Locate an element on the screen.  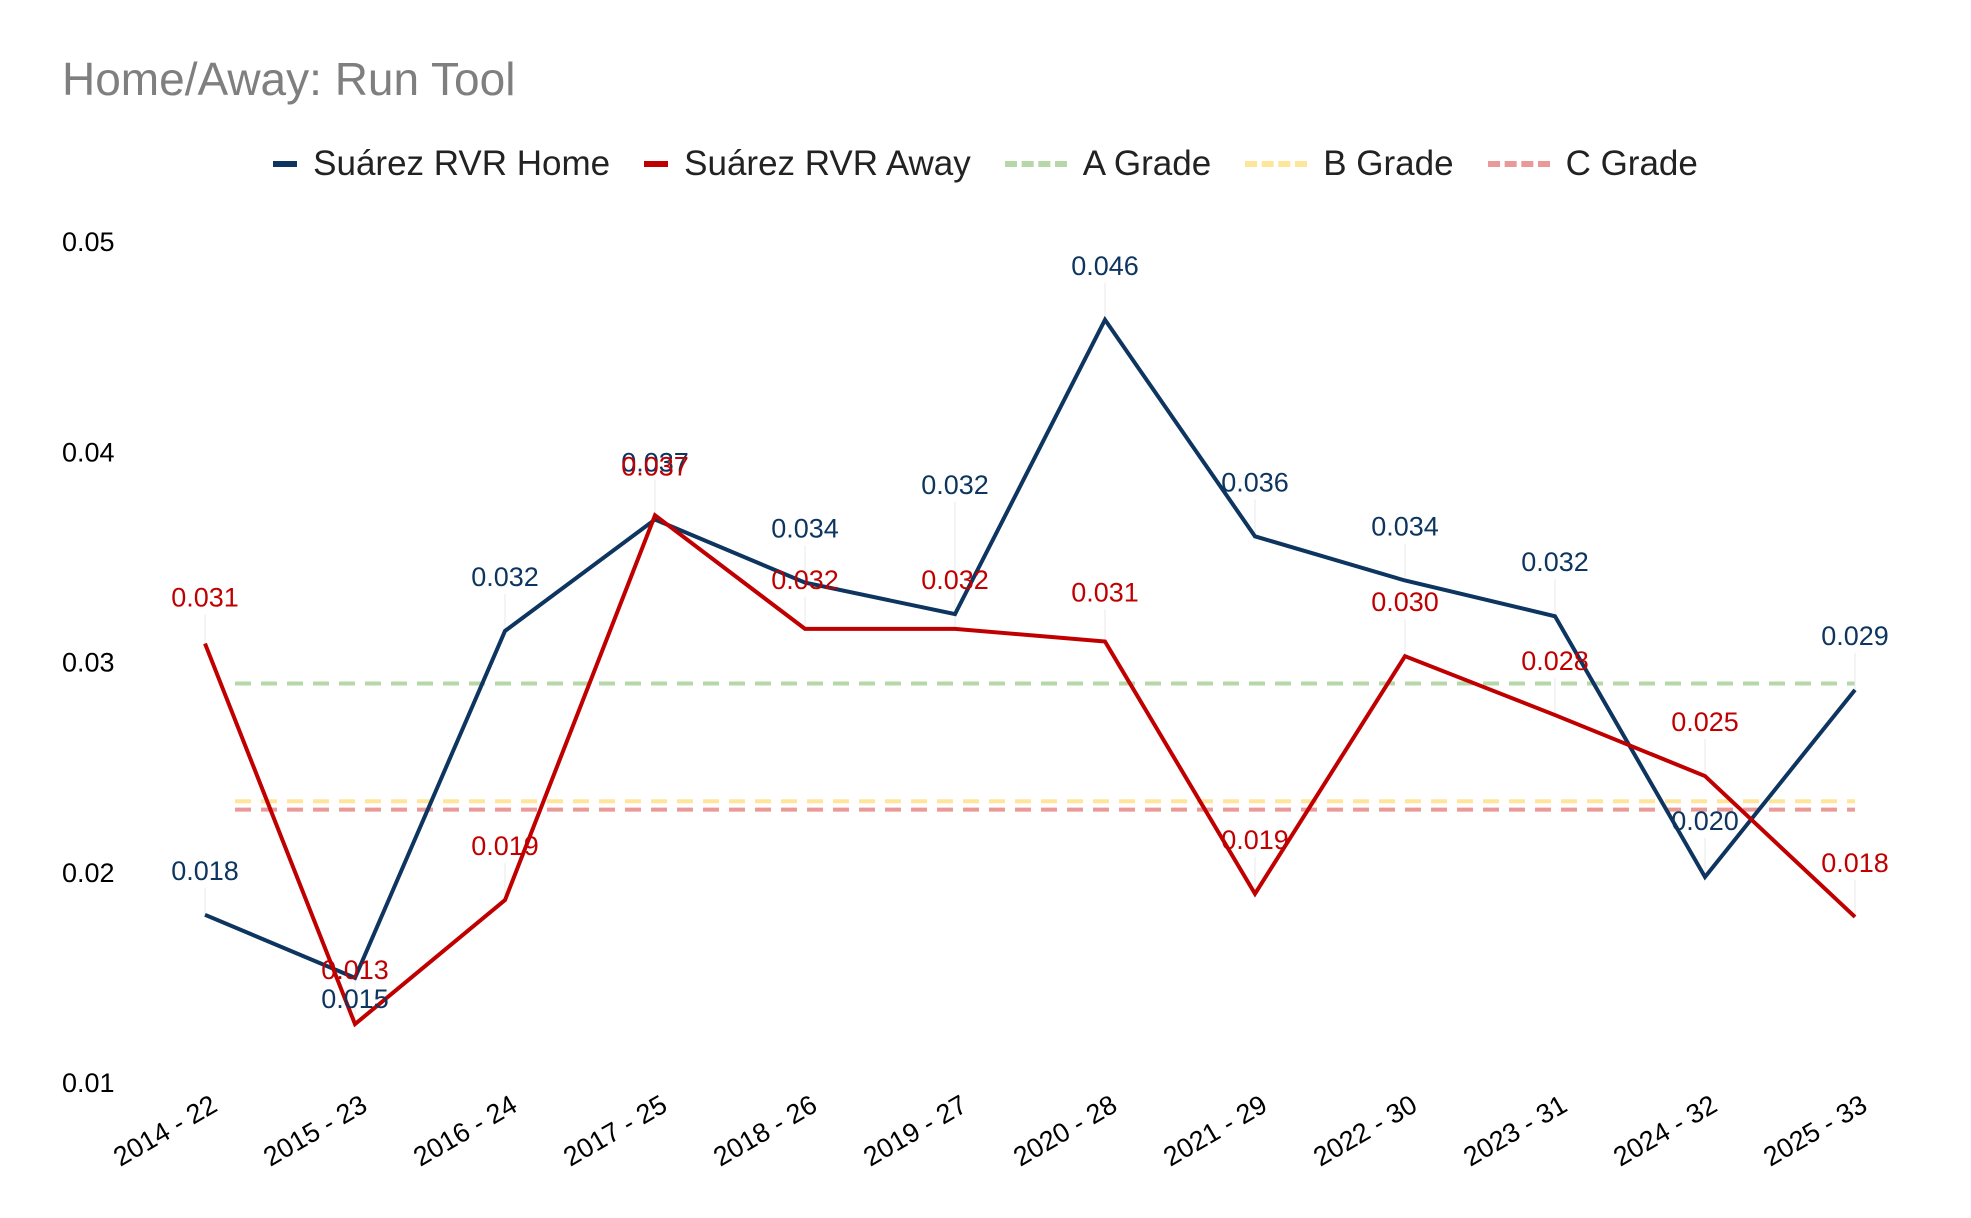
legend-item-b-grade: B Grade is located at coordinates (1349, 164).